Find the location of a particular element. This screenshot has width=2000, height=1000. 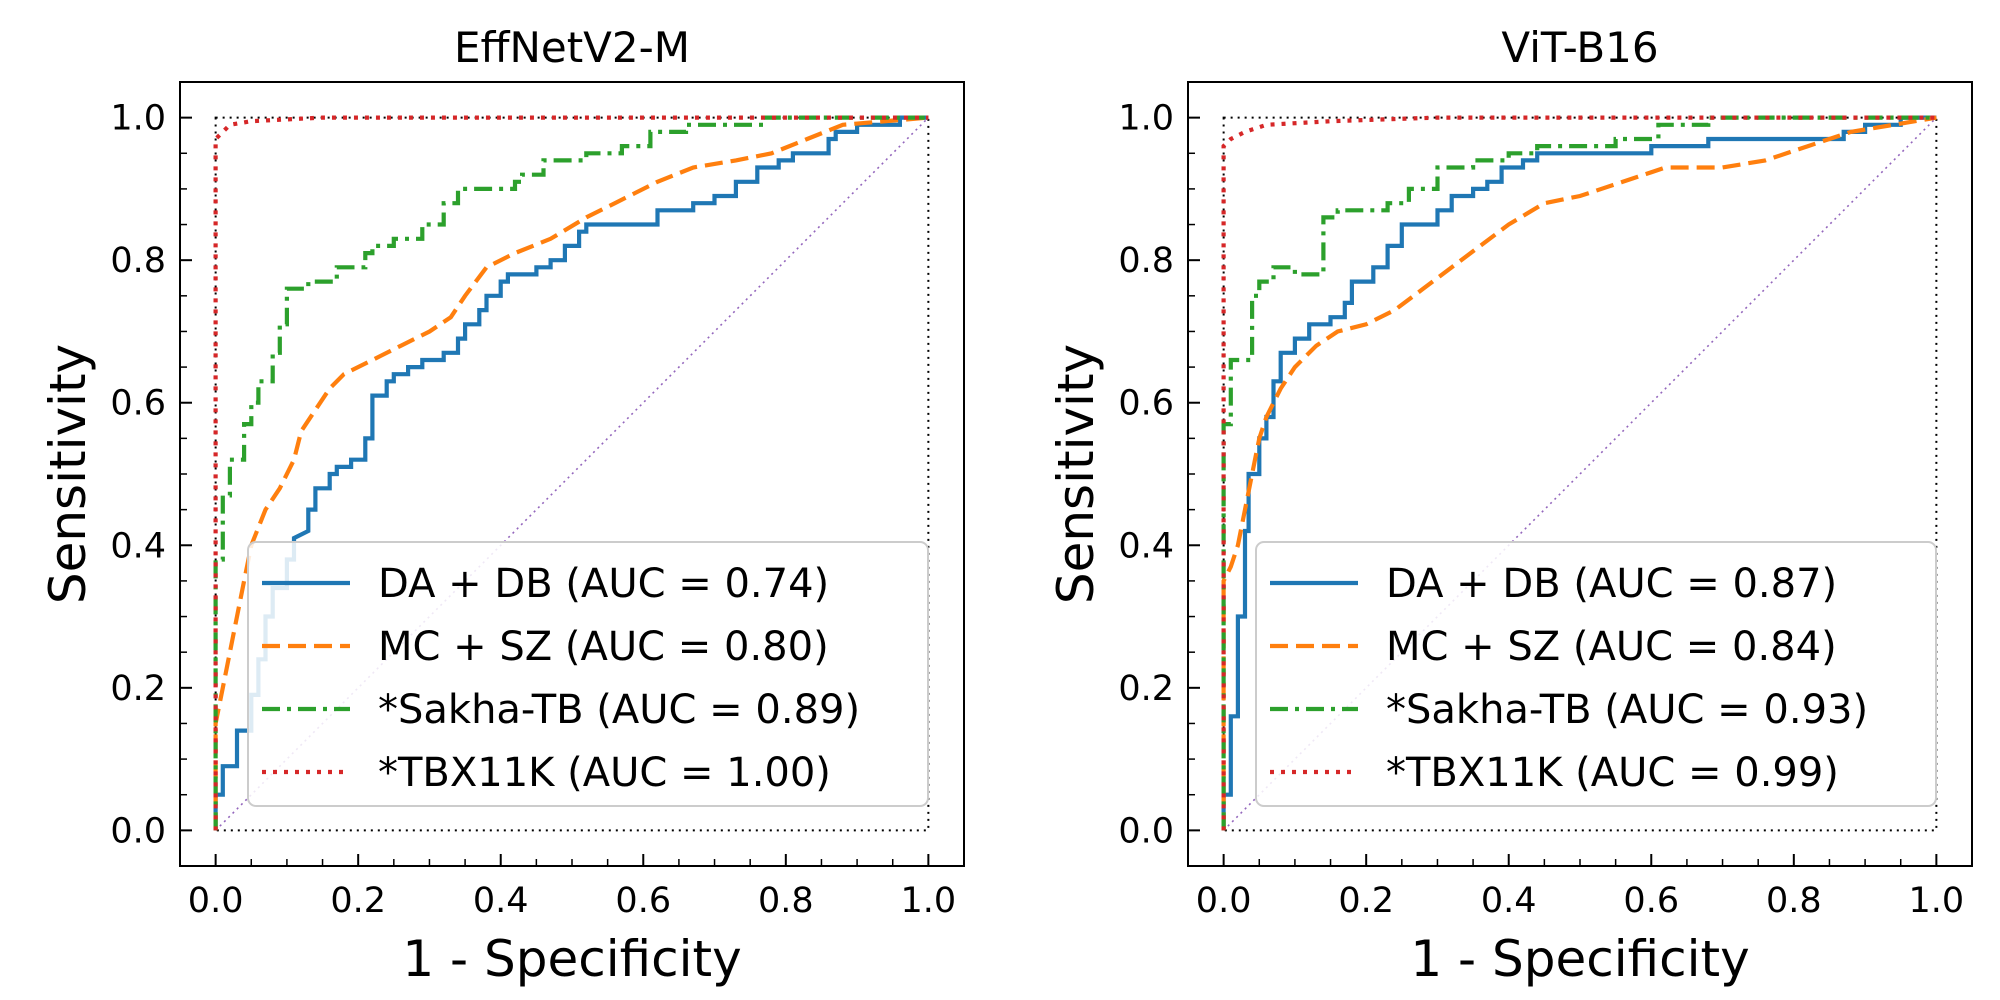

legend-entry-label: *Sakha-TB (AUC = 0.93) is located at coordinates (1627, 710).